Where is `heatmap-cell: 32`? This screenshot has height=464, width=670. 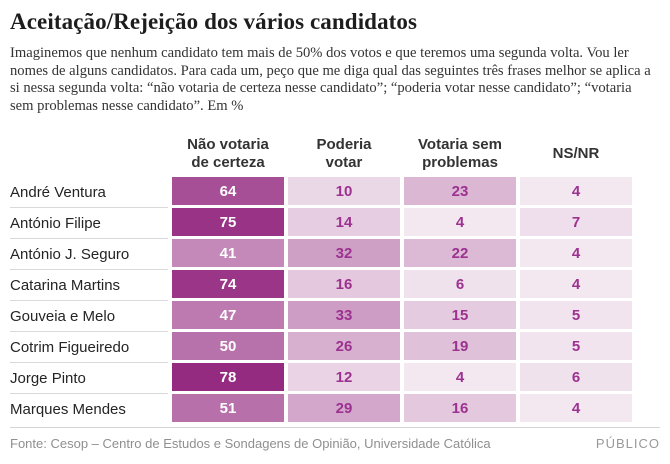
heatmap-cell: 32 is located at coordinates (344, 253).